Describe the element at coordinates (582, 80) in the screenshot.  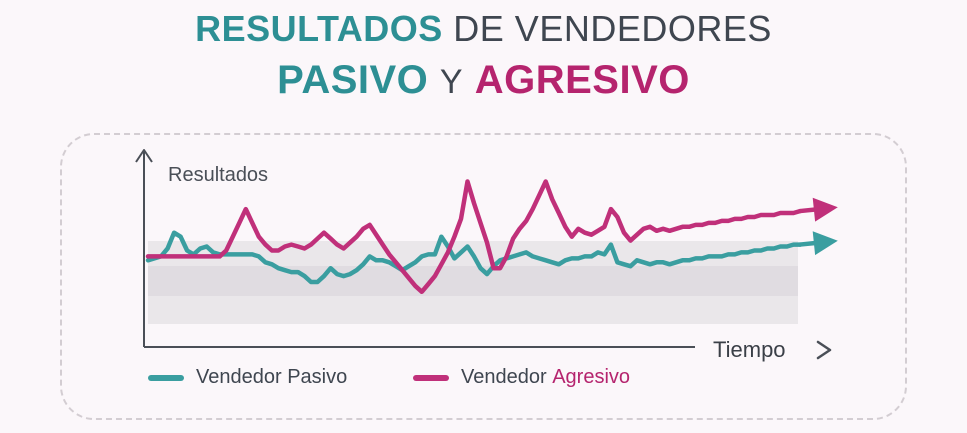
I see `title-agresivo: AGRESIVO` at that location.